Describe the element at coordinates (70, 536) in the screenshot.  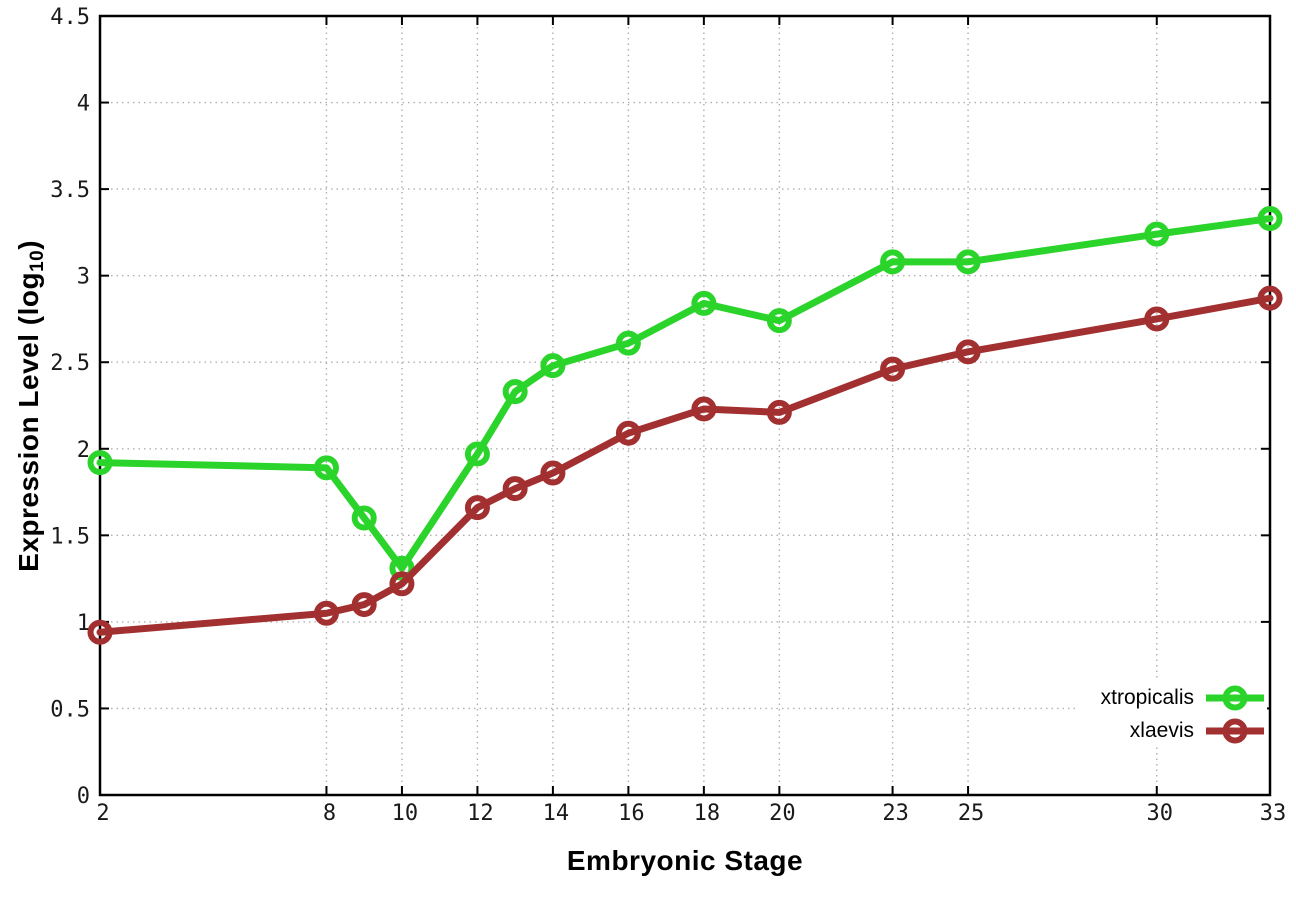
I see `y-tick-label: 1.5` at that location.